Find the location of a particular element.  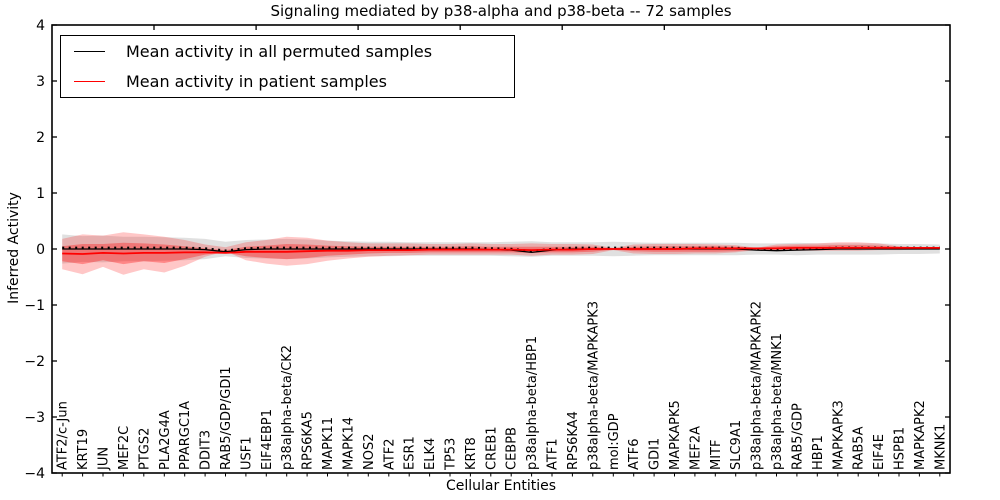

x-tick-label: GDI1 is located at coordinates (655, 454).